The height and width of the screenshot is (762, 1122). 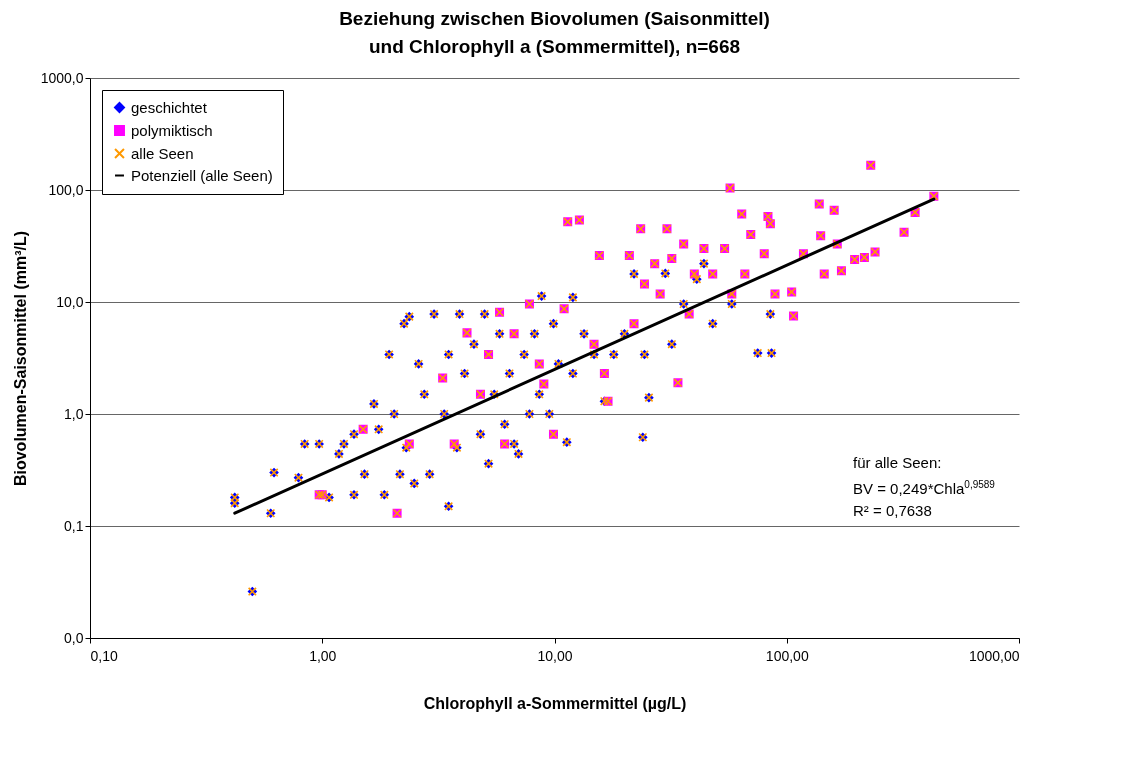 I want to click on x-tick-label: 100,00, so click(x=787, y=655).